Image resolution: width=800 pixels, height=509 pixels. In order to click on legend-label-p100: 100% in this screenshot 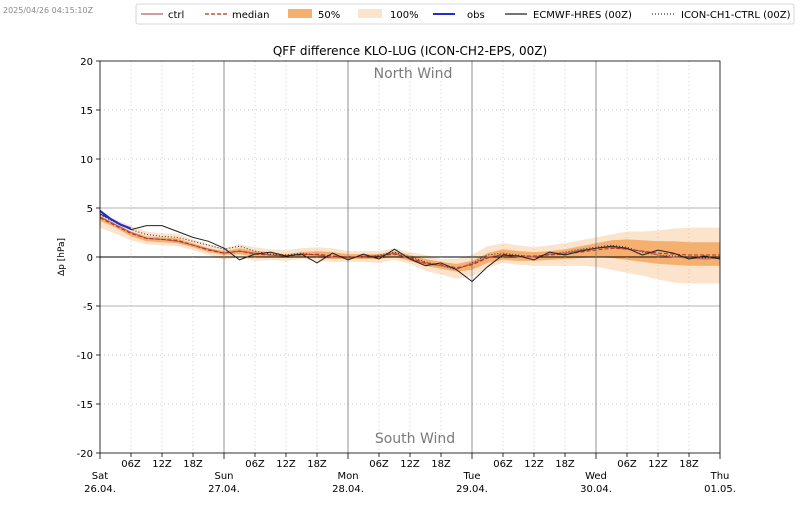, I will do `click(404, 15)`.